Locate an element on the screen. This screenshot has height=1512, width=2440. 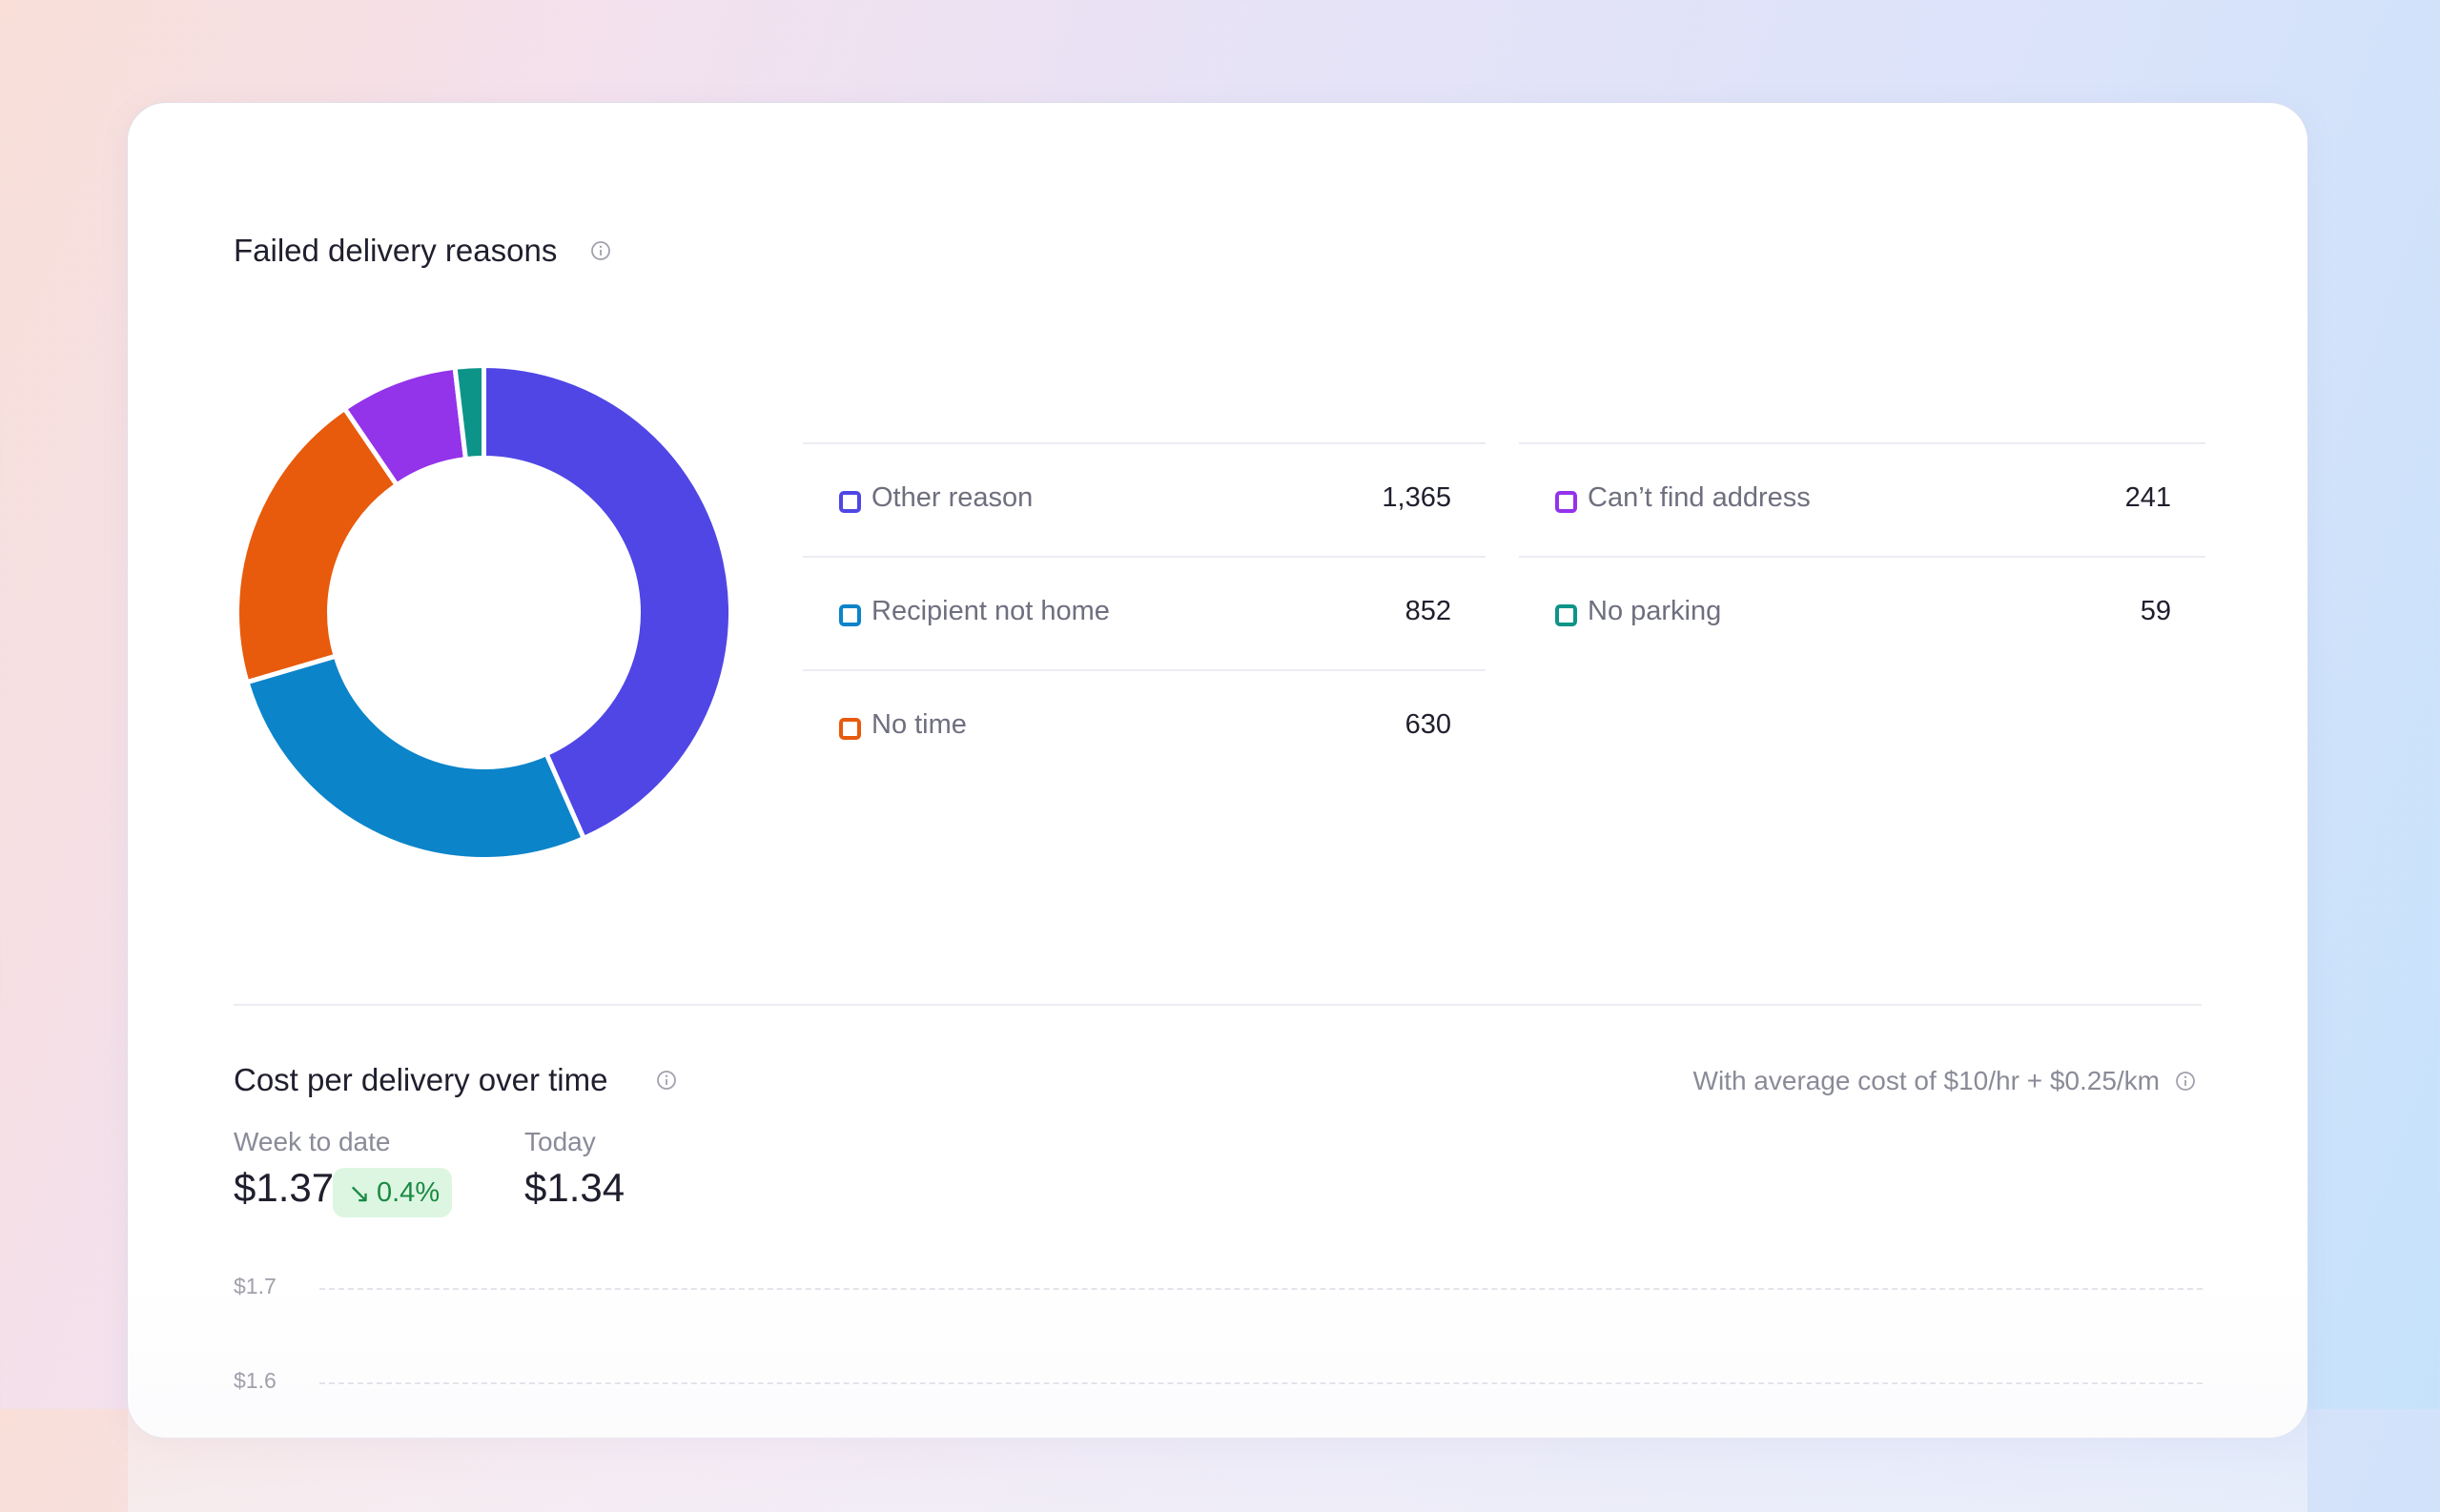
today-value: $1.34 is located at coordinates (575, 1187).